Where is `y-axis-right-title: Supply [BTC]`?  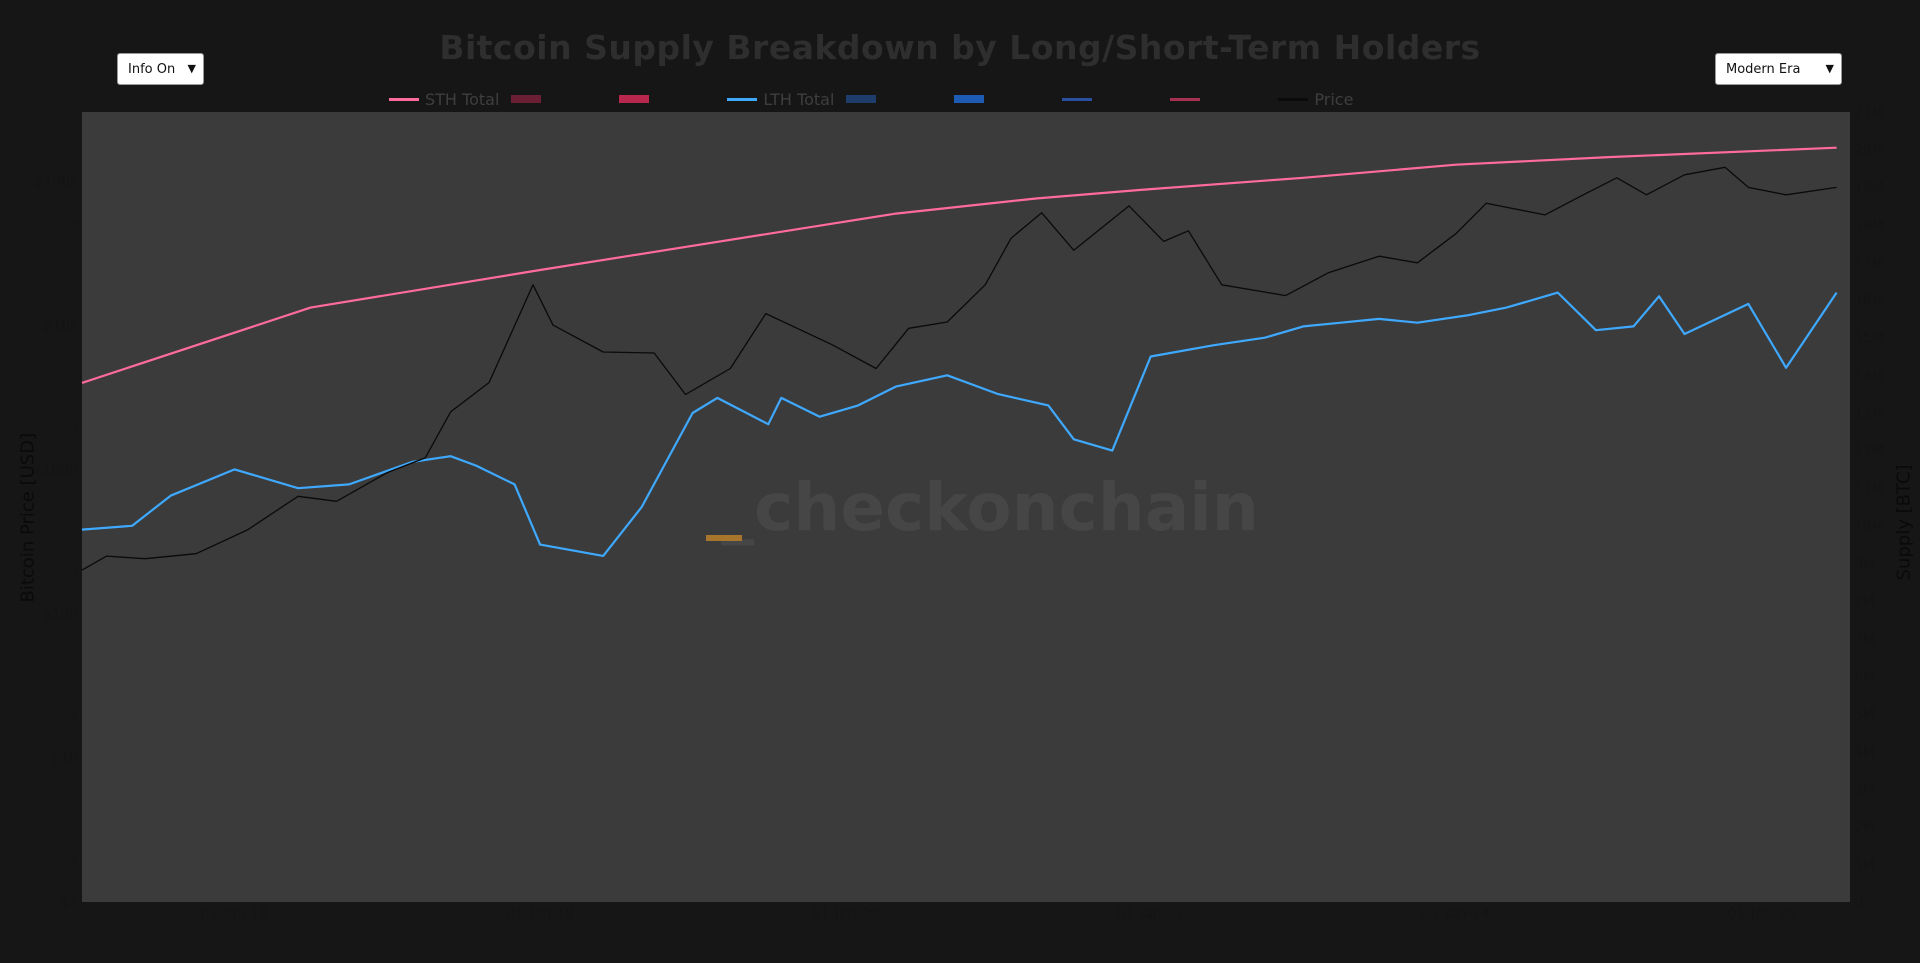 y-axis-right-title: Supply [BTC] is located at coordinates (1904, 522).